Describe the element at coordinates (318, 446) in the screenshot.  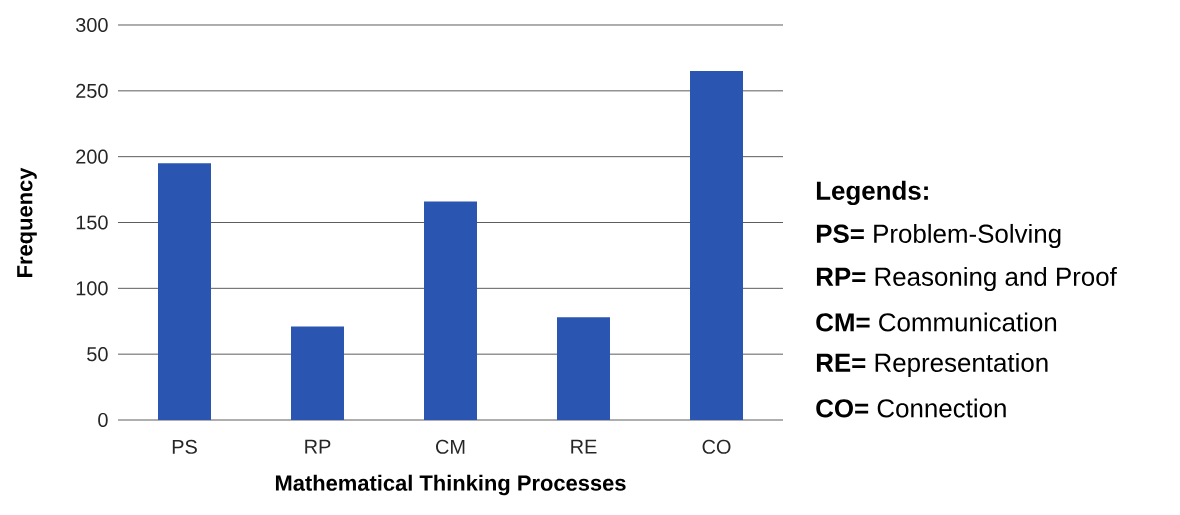
I see `x-tick-label: RP` at that location.